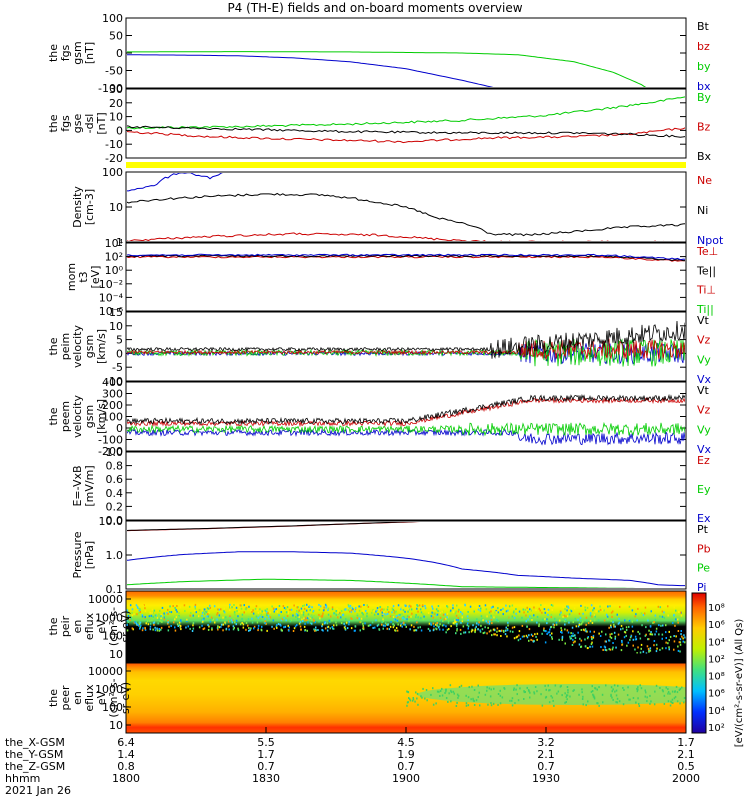 The width and height of the screenshot is (750, 800). What do you see at coordinates (89, 626) in the screenshot?
I see `y-axis-label-line: eflux` at bounding box center [89, 626].